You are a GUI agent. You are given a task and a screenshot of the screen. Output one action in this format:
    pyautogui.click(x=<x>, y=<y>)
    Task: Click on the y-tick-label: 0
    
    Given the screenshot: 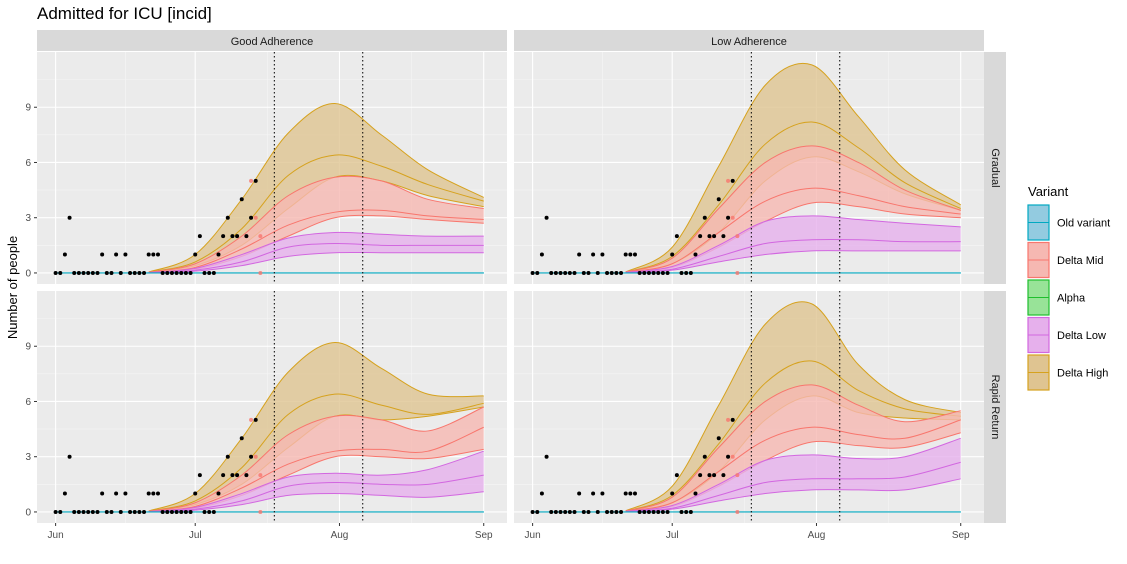 What is the action you would take?
    pyautogui.click(x=28, y=273)
    